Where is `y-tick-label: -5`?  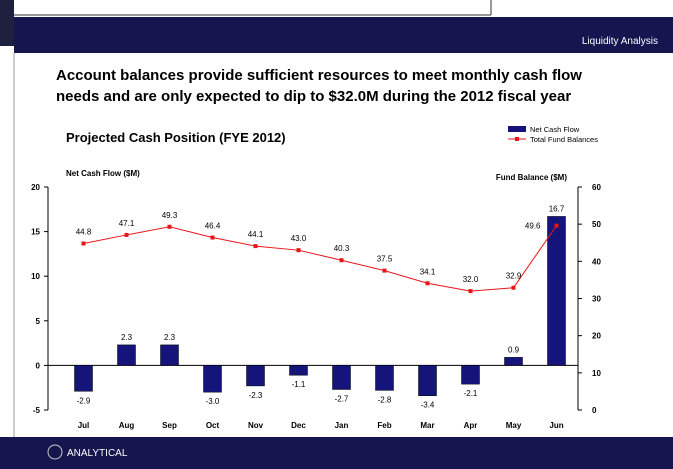
y-tick-label: -5 is located at coordinates (37, 410).